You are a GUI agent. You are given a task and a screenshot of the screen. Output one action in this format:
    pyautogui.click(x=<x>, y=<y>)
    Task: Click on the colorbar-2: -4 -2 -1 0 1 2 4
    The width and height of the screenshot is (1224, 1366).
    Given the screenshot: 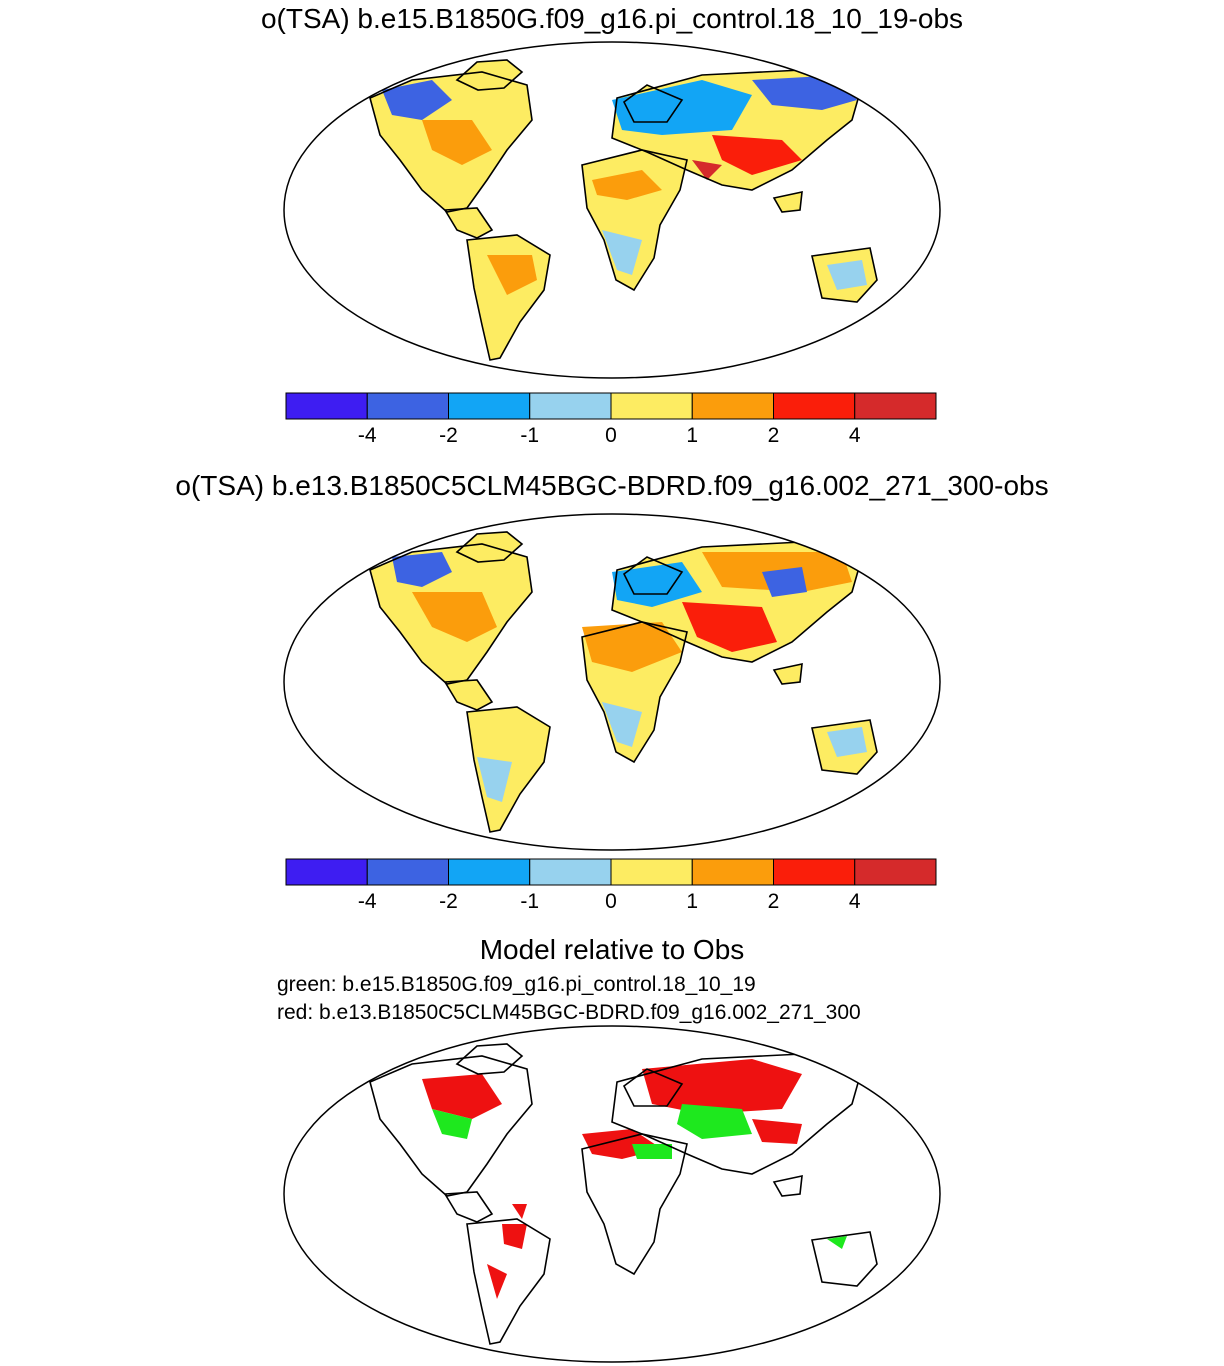 What is the action you would take?
    pyautogui.click(x=611, y=885)
    